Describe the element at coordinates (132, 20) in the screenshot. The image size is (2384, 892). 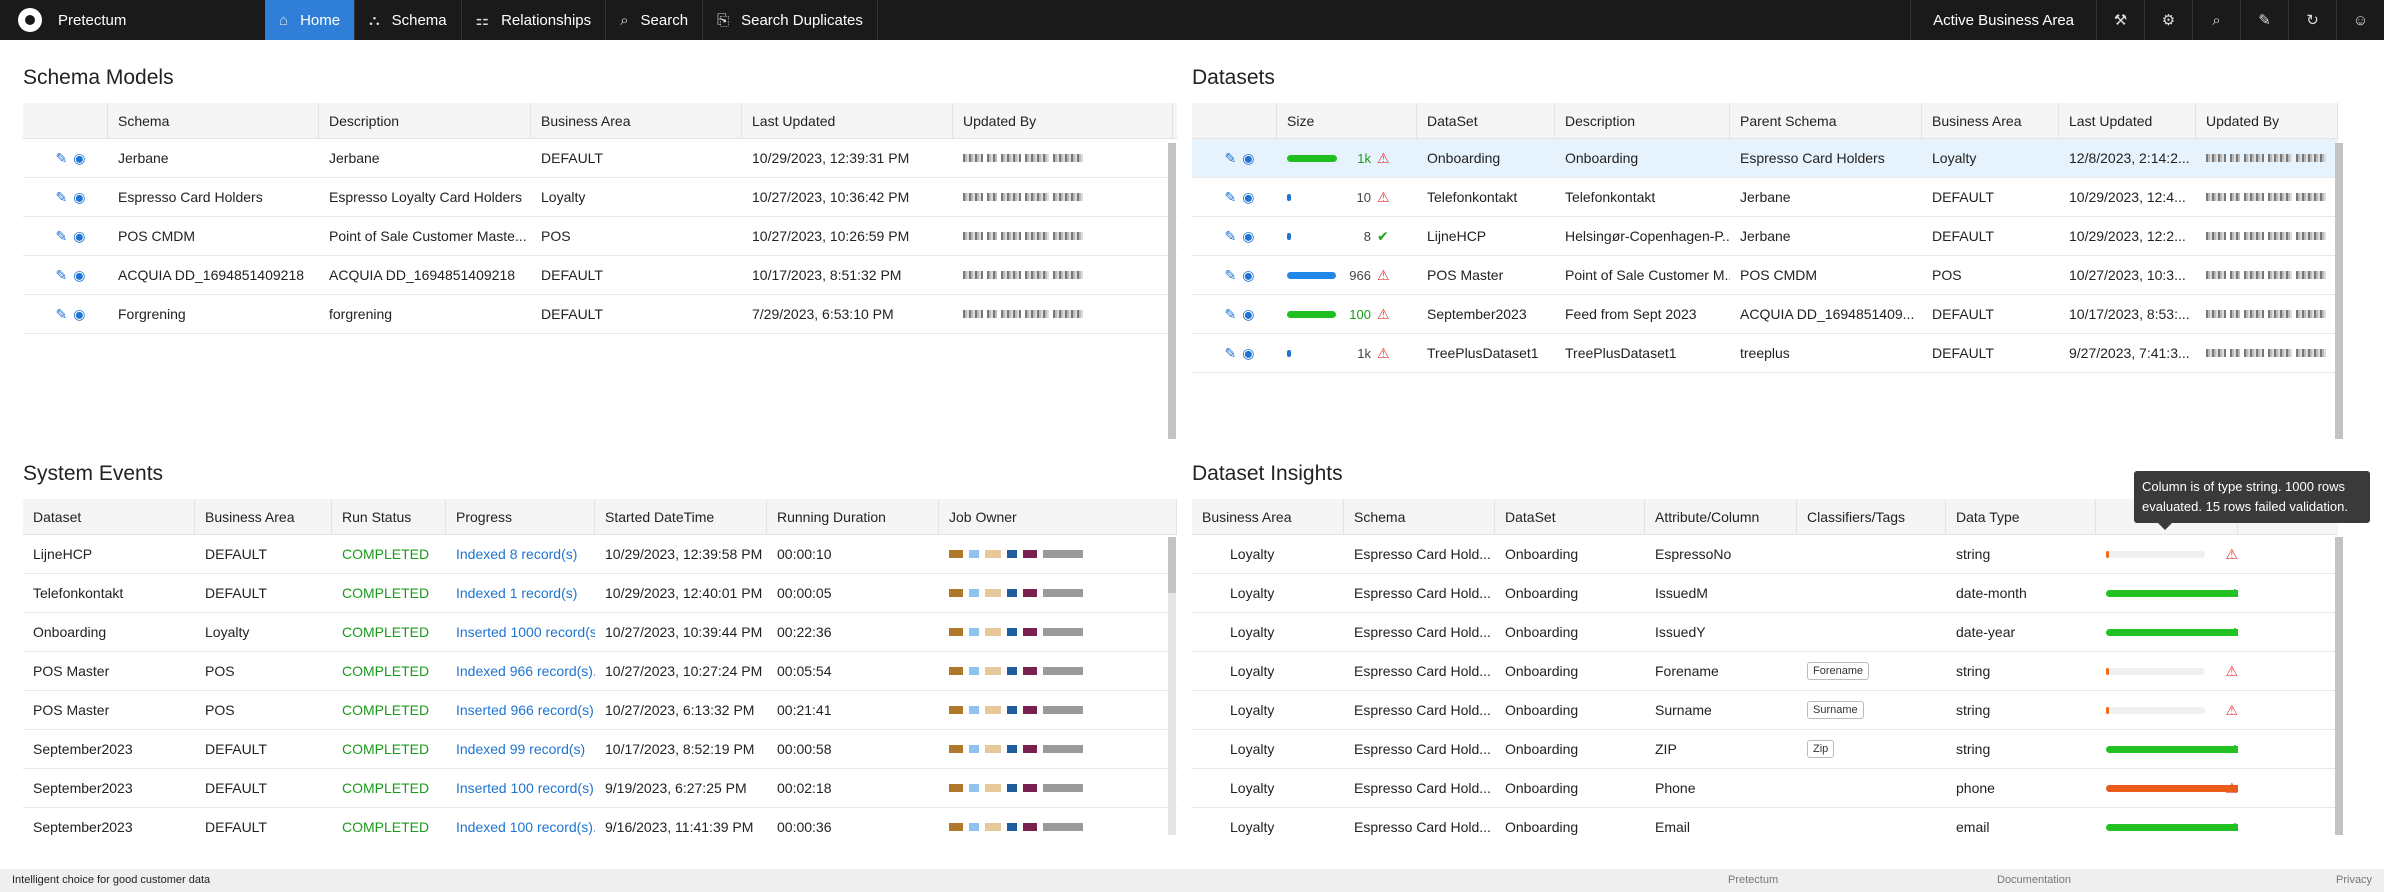
I see `brand: Pretectum` at that location.